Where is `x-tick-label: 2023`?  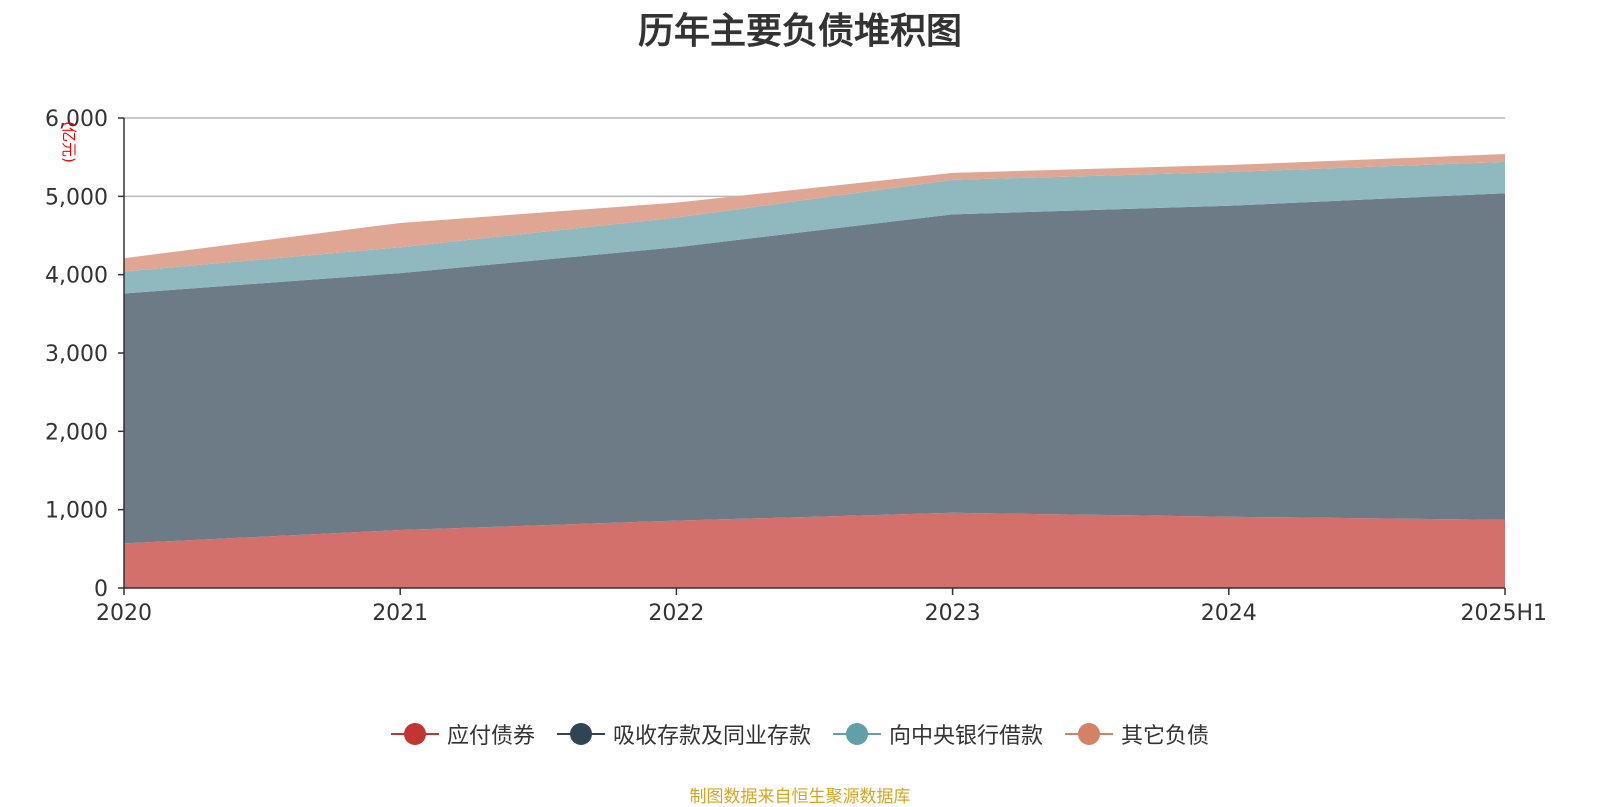 x-tick-label: 2023 is located at coordinates (953, 613).